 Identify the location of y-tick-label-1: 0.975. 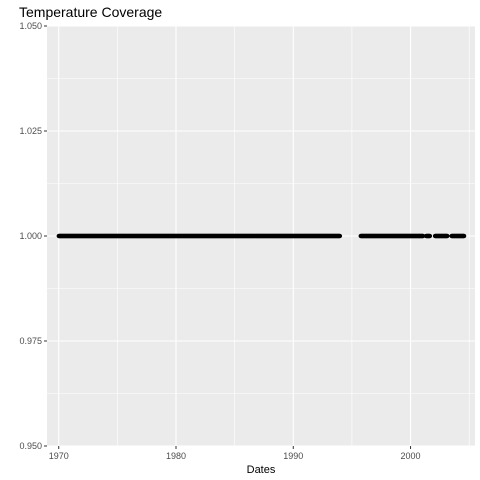
(30, 341).